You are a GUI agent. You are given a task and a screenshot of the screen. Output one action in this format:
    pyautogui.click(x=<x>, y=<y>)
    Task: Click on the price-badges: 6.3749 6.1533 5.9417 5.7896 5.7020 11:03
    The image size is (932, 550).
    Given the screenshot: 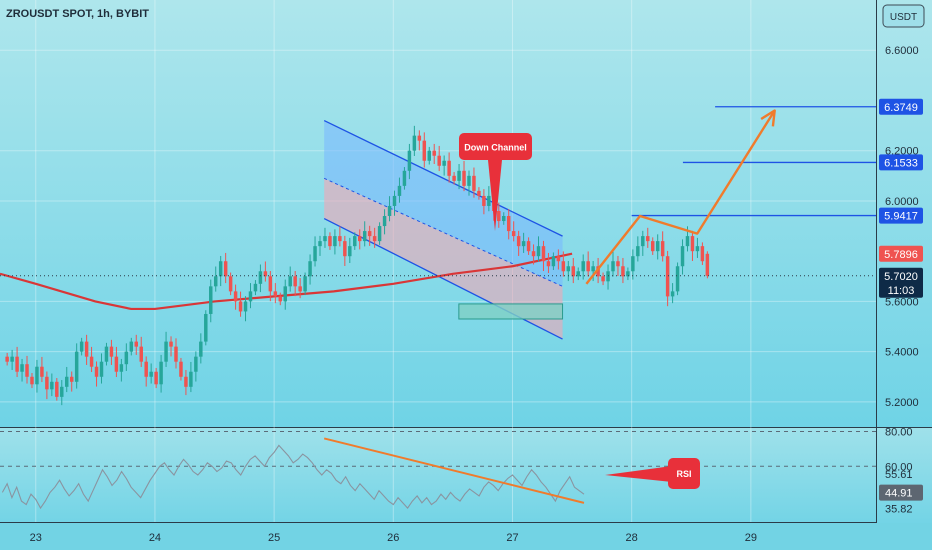 What is the action you would take?
    pyautogui.click(x=901, y=198)
    